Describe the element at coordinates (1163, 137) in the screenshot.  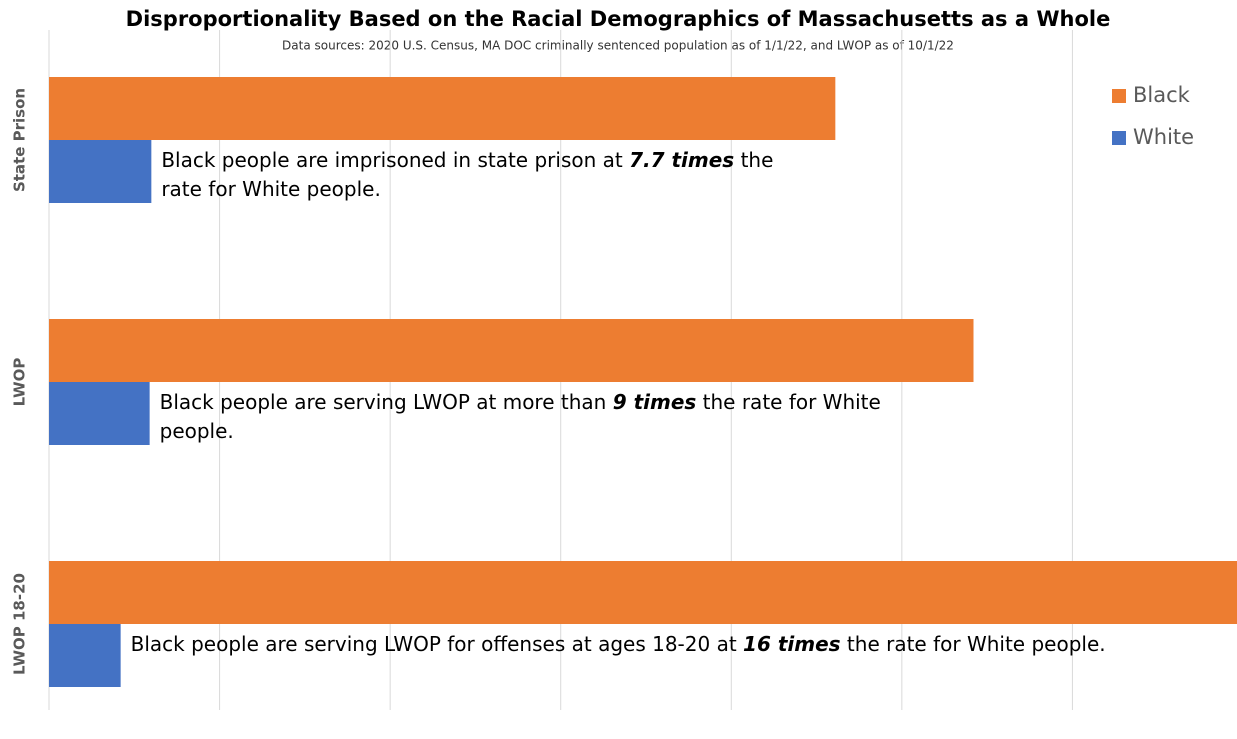
I see `legend-label: White` at that location.